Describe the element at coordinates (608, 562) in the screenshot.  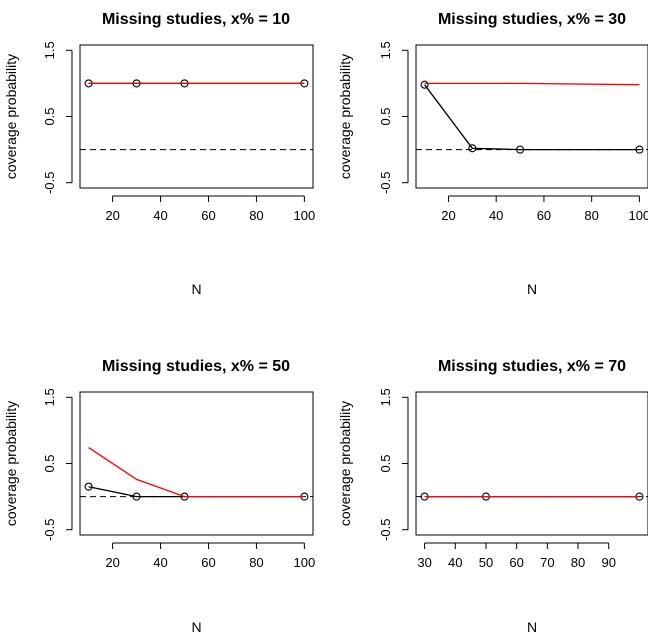
I see `x-tick-label: 90` at that location.